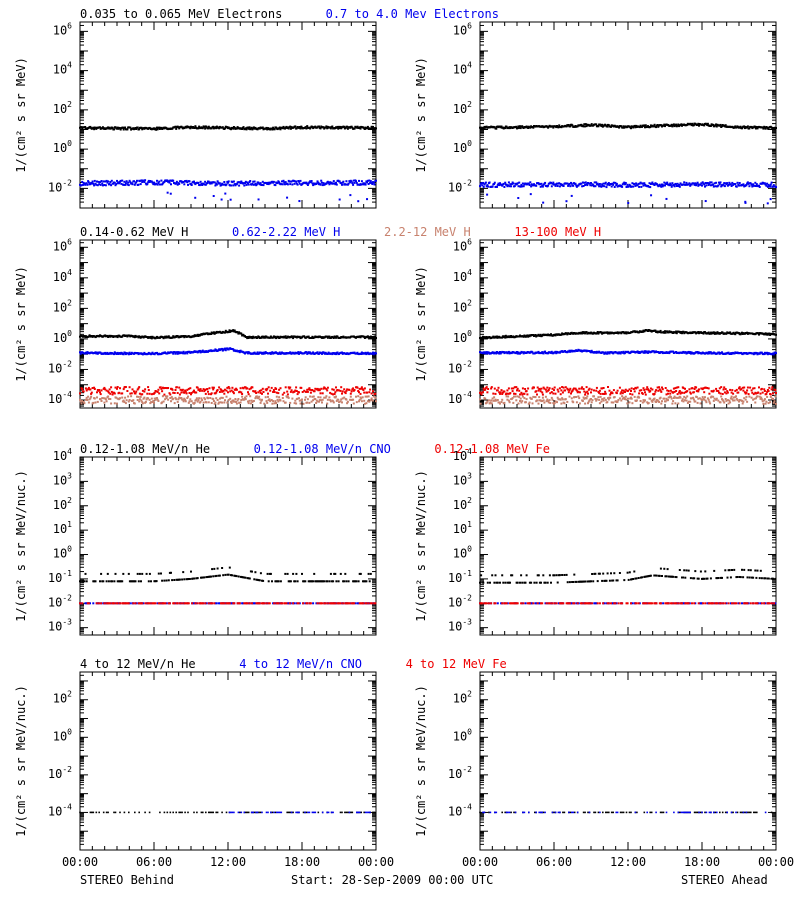  I want to click on legend-entry-2-3: 2.2-12 MeV H, so click(427, 232).